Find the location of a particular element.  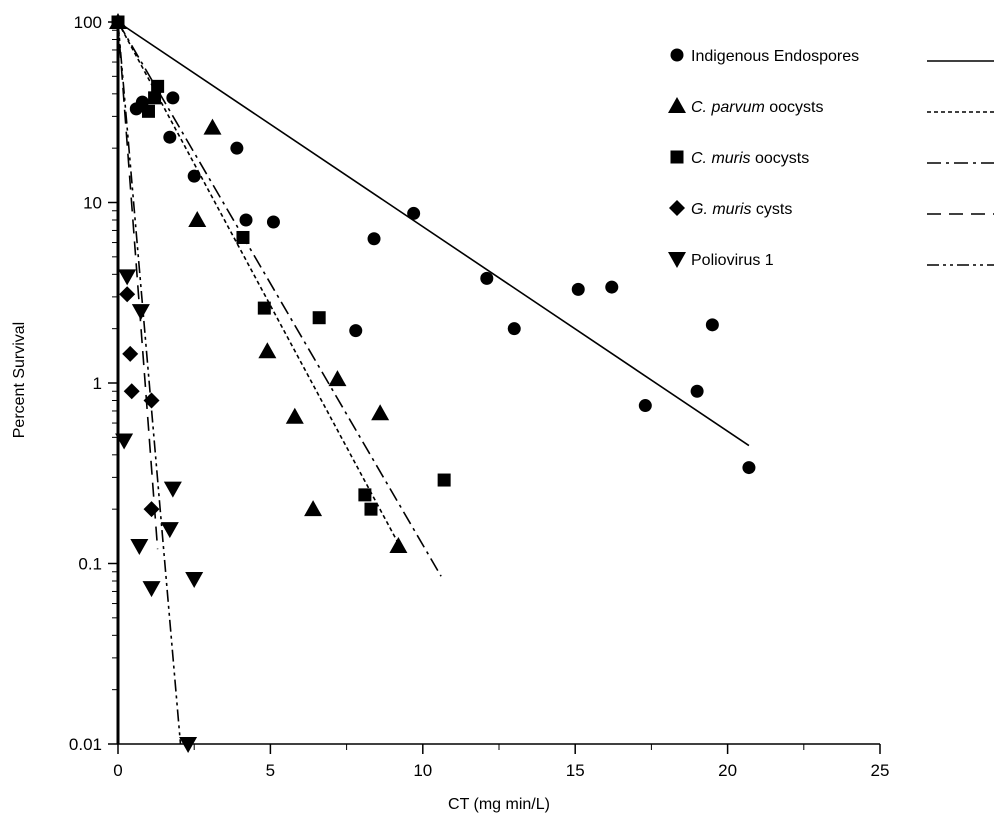

y-tick-label: 0.1 is located at coordinates (90, 564).